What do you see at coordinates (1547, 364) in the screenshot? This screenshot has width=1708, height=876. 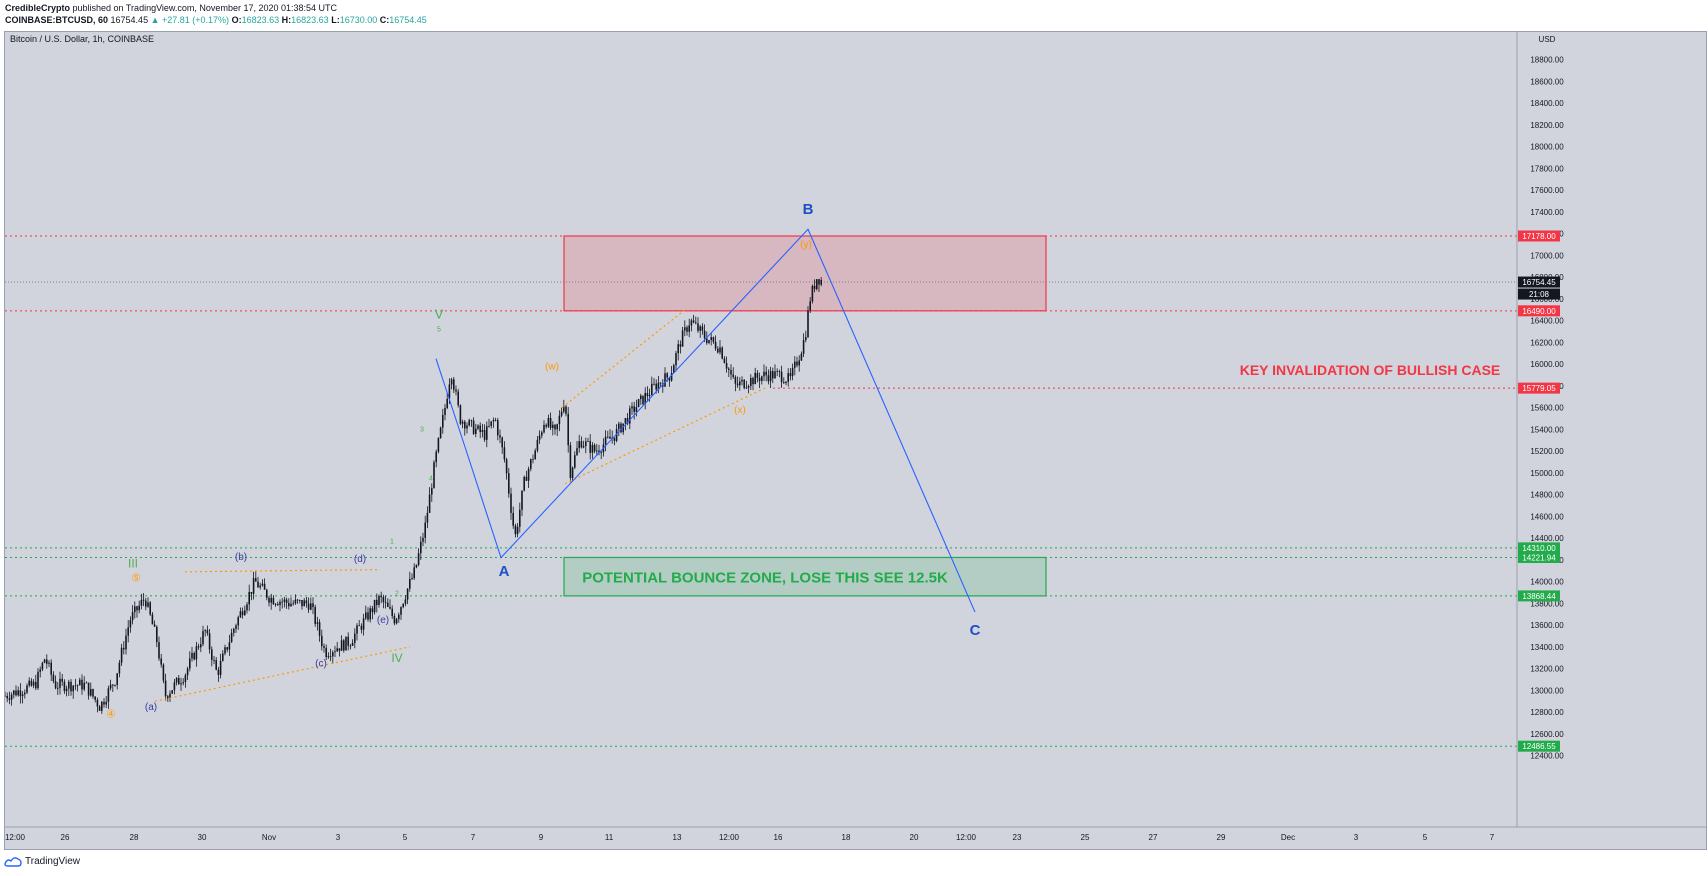 I see `price-axis-tick: 16000.00` at bounding box center [1547, 364].